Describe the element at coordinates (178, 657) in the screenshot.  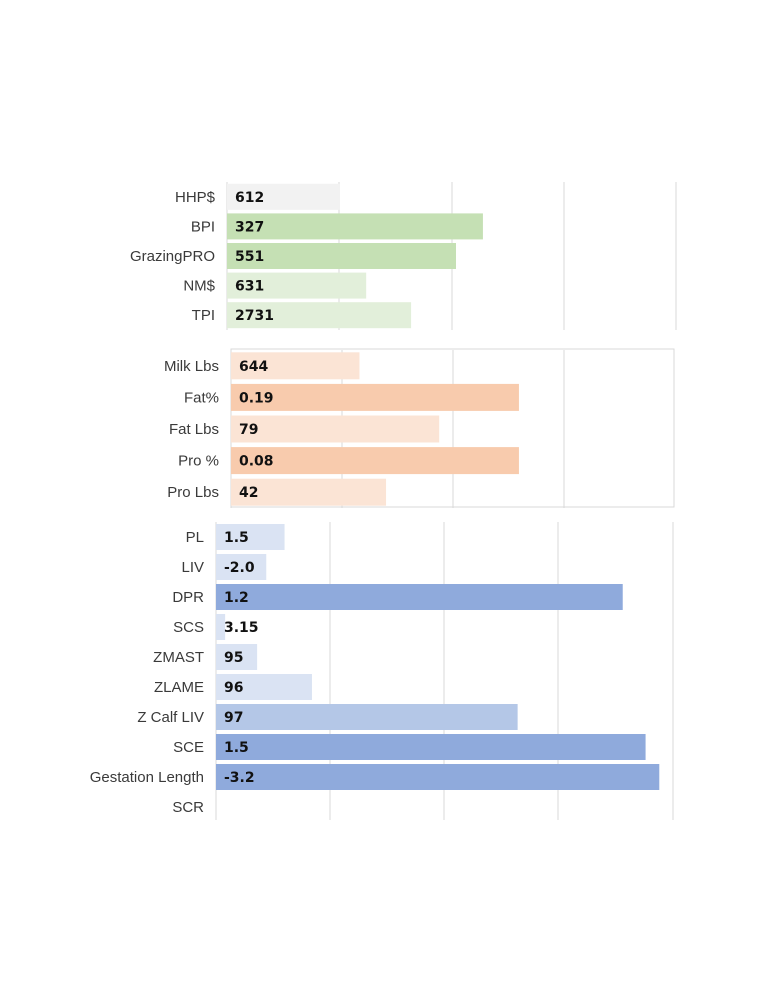
I see `category-label-zmast: ZMAST` at that location.